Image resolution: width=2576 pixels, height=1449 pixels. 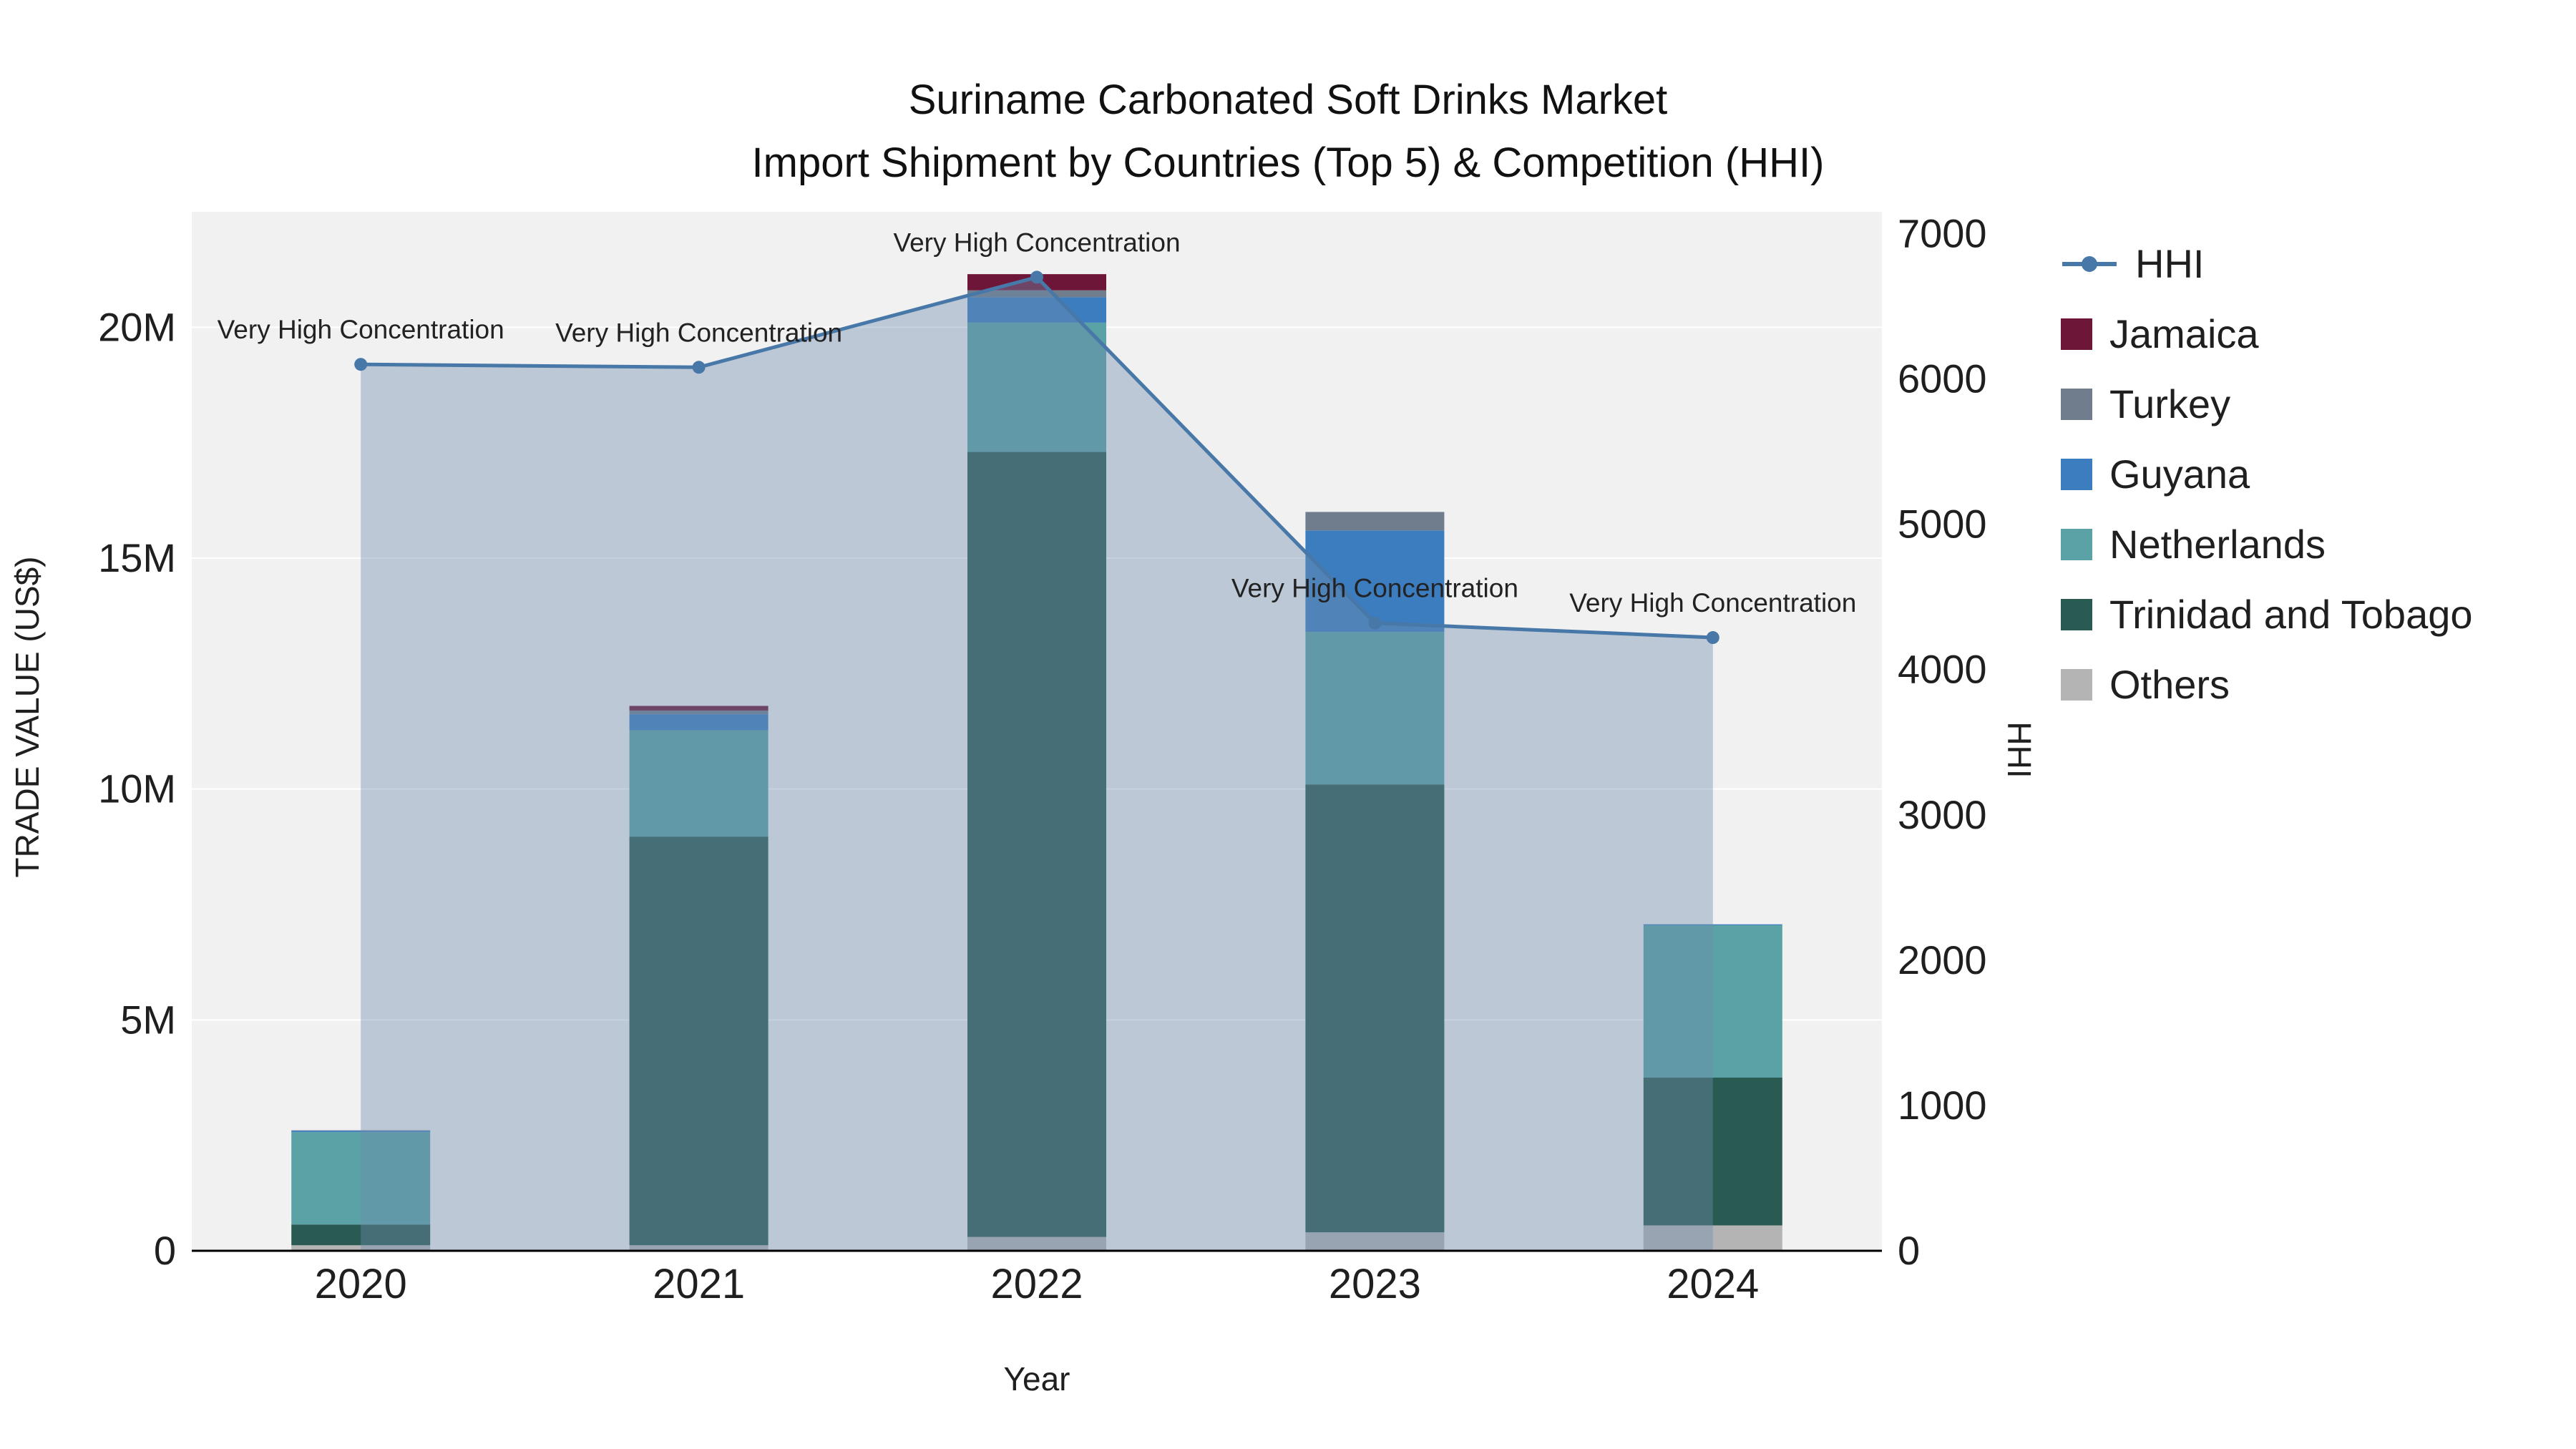 I want to click on legend-item-turkey: Turkey, so click(x=2267, y=404).